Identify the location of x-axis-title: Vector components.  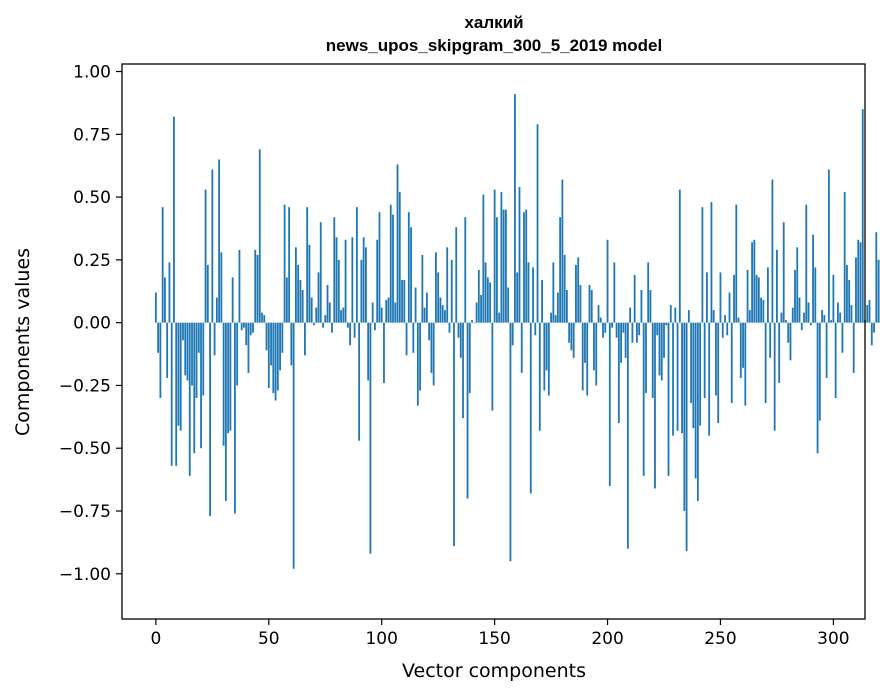
(494, 671).